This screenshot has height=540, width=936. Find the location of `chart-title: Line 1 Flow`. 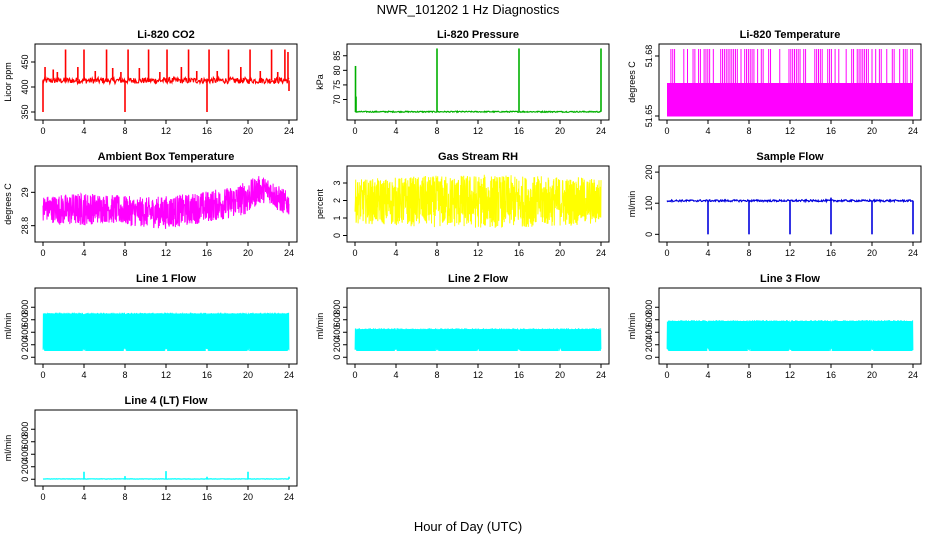

chart-title: Line 1 Flow is located at coordinates (166, 279).